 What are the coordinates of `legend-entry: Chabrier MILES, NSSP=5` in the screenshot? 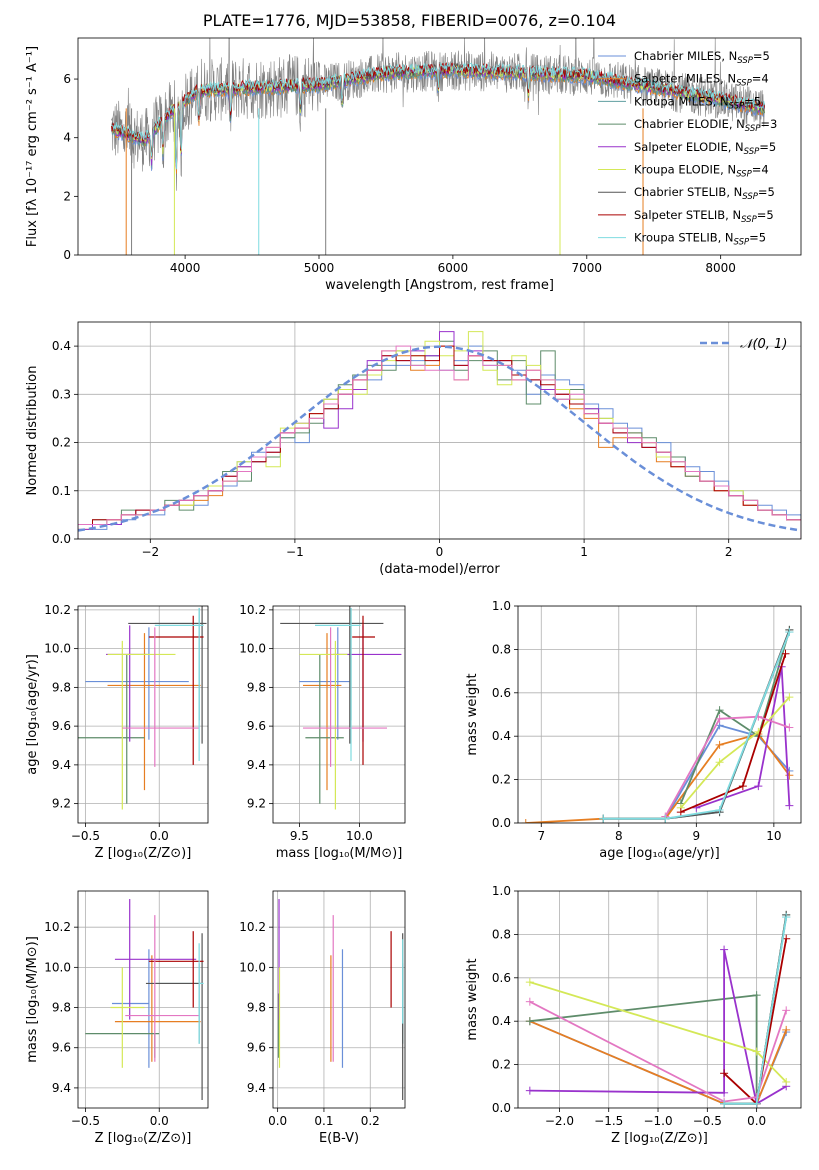 It's located at (702, 57).